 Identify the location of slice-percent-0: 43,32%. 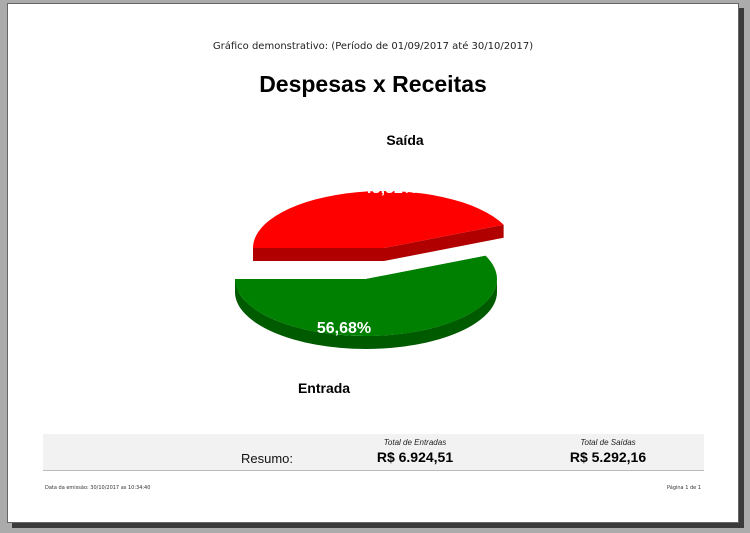
(390, 188).